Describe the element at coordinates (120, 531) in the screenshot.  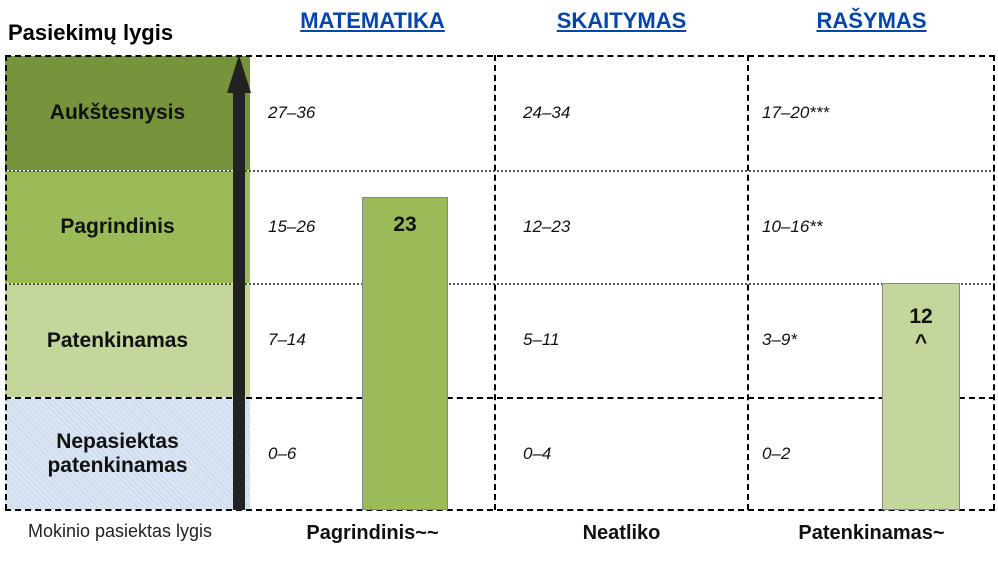
I see `footer-label: Mokinio pasiektas lygis` at that location.